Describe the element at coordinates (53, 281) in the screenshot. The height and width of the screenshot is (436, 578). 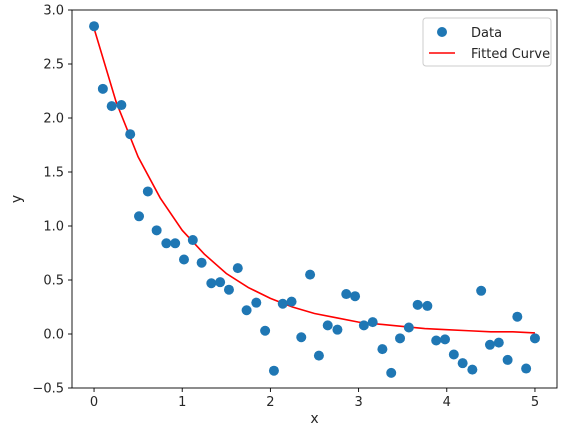
I see `y-tick-label: 0.5` at that location.